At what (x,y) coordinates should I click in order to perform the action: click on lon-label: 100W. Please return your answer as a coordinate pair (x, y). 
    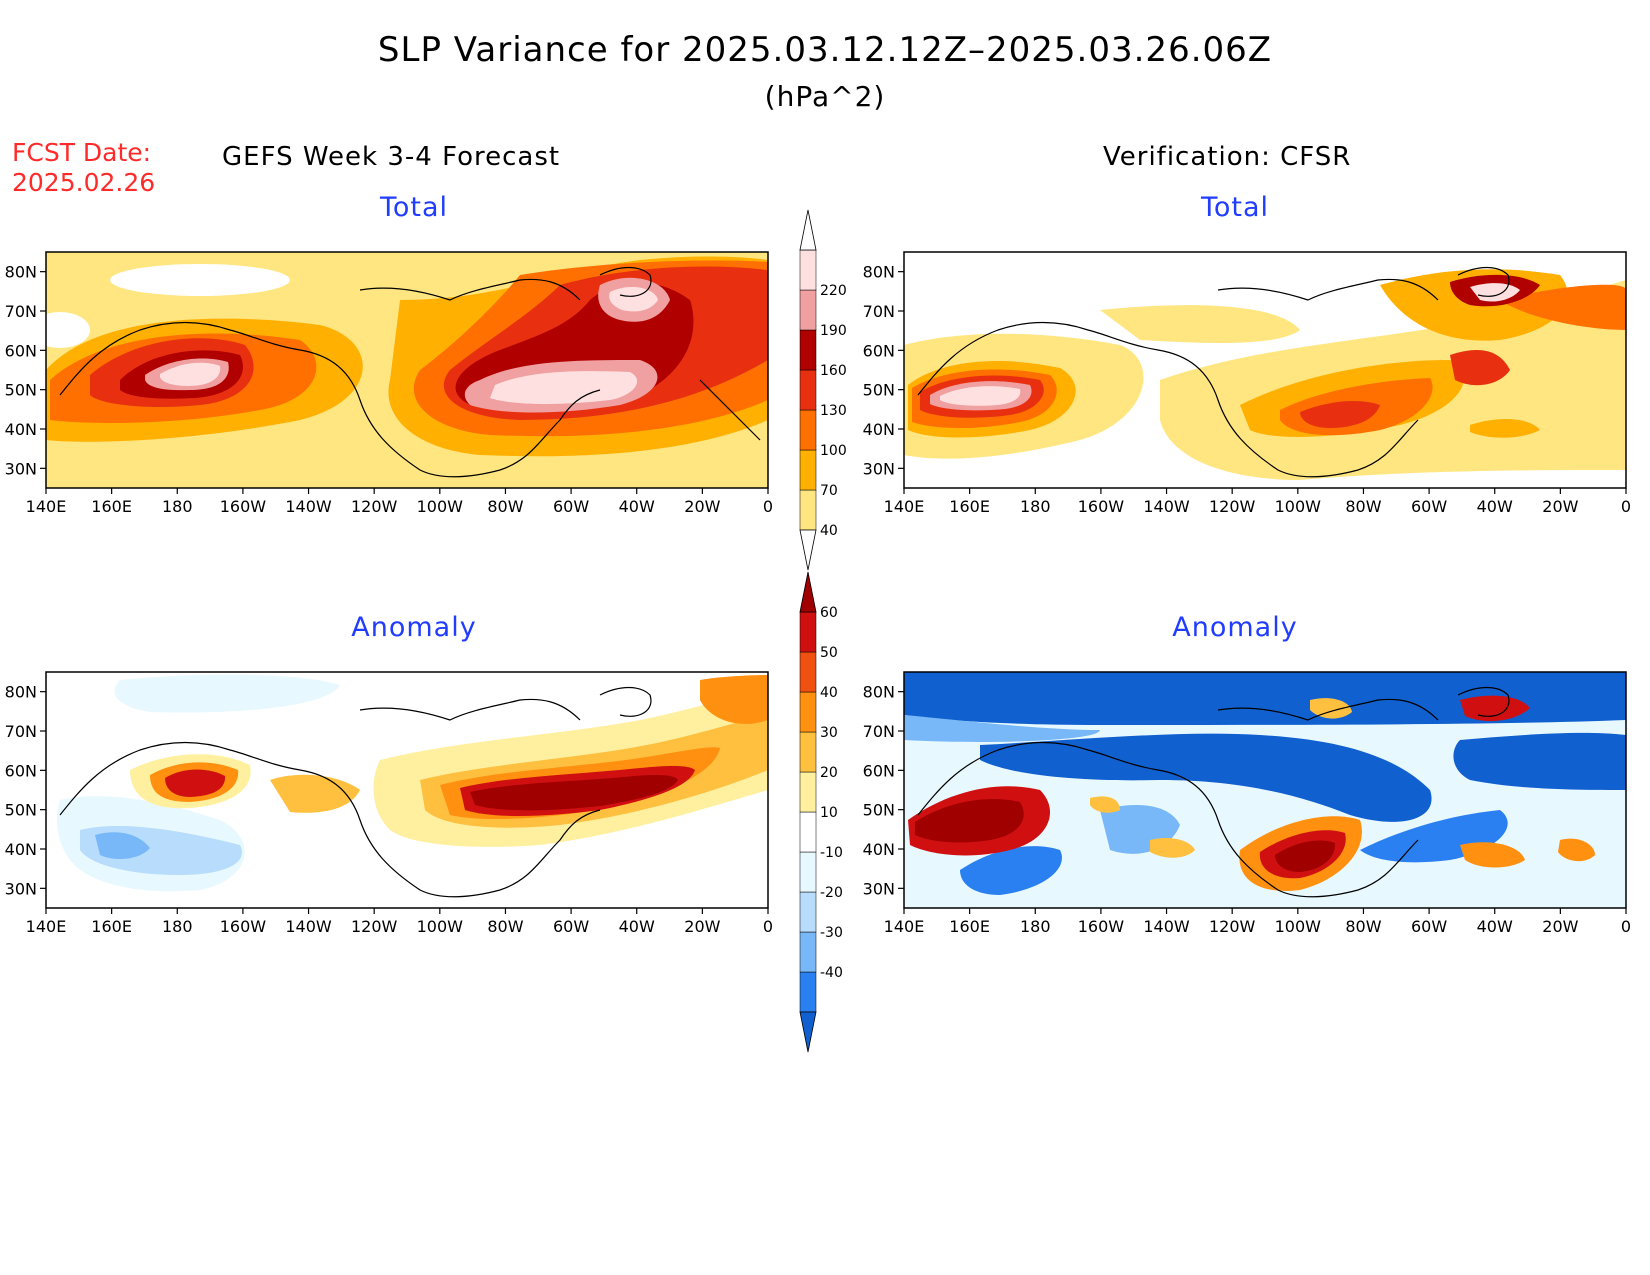
    Looking at the image, I should click on (1298, 506).